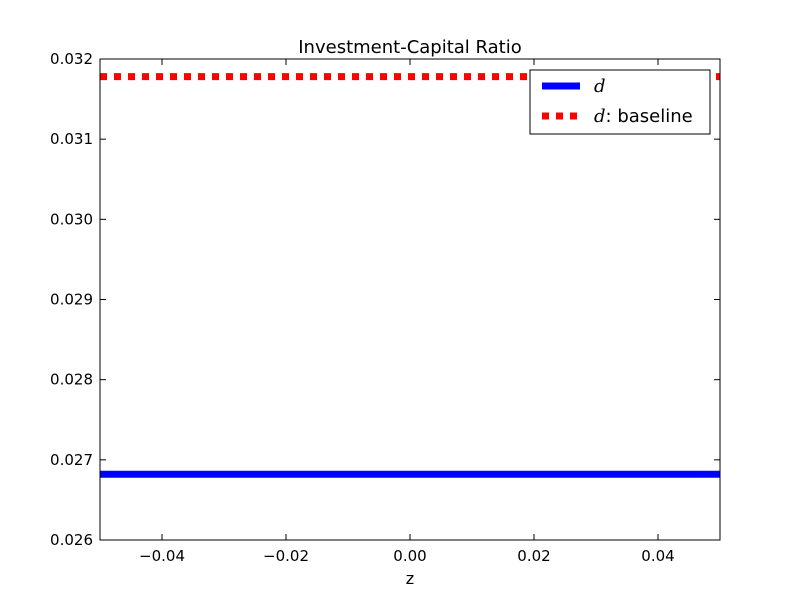  What do you see at coordinates (71, 300) in the screenshot?
I see `y-tick-label: 0.029` at bounding box center [71, 300].